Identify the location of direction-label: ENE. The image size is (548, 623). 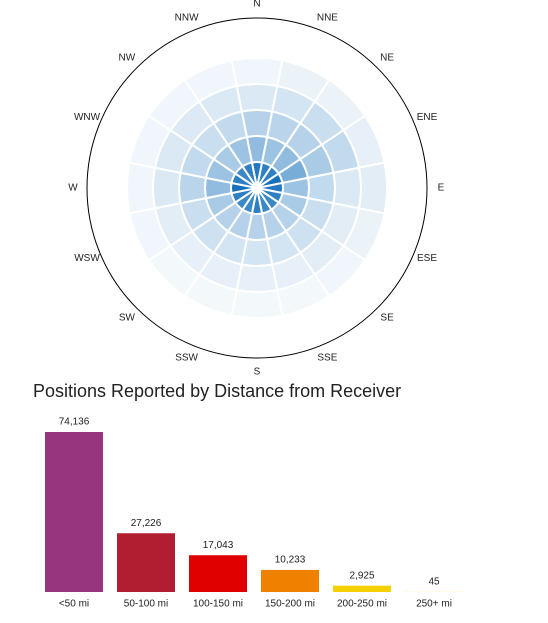
(427, 117).